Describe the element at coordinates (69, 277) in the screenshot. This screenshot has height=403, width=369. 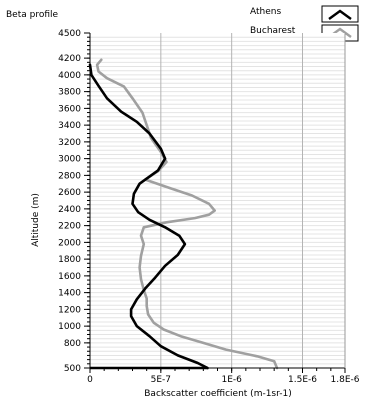
I see `y-tick-label: 1600` at that location.